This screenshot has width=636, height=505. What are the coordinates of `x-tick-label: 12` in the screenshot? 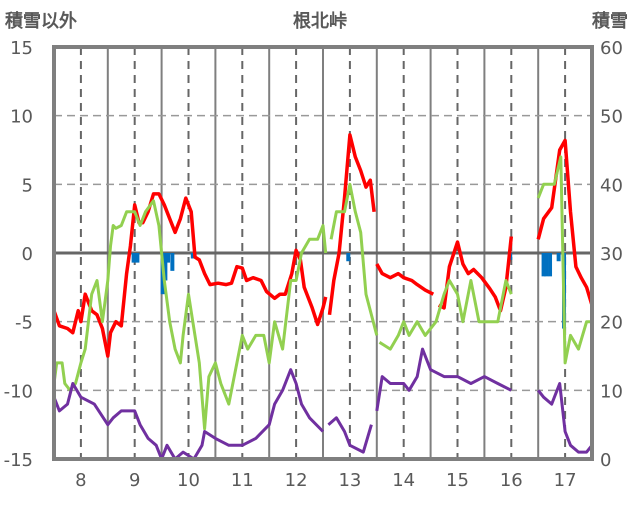 It's located at (296, 480).